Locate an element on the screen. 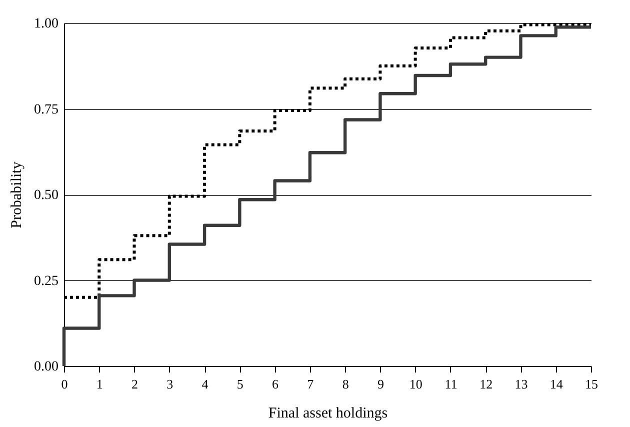 This screenshot has height=427, width=630. x-tick-label: 10 is located at coordinates (415, 384).